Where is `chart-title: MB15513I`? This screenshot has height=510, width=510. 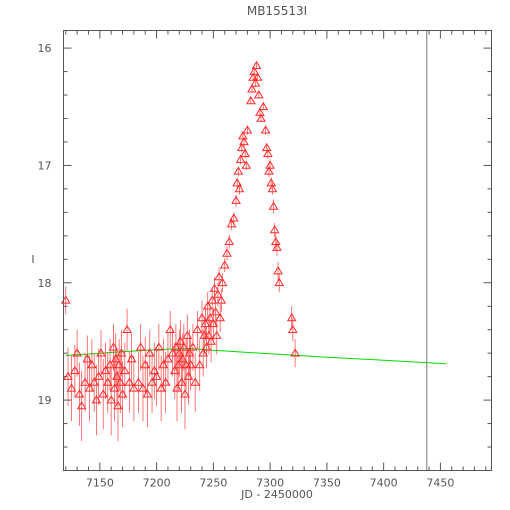
chart-title: MB15513I is located at coordinates (277, 11).